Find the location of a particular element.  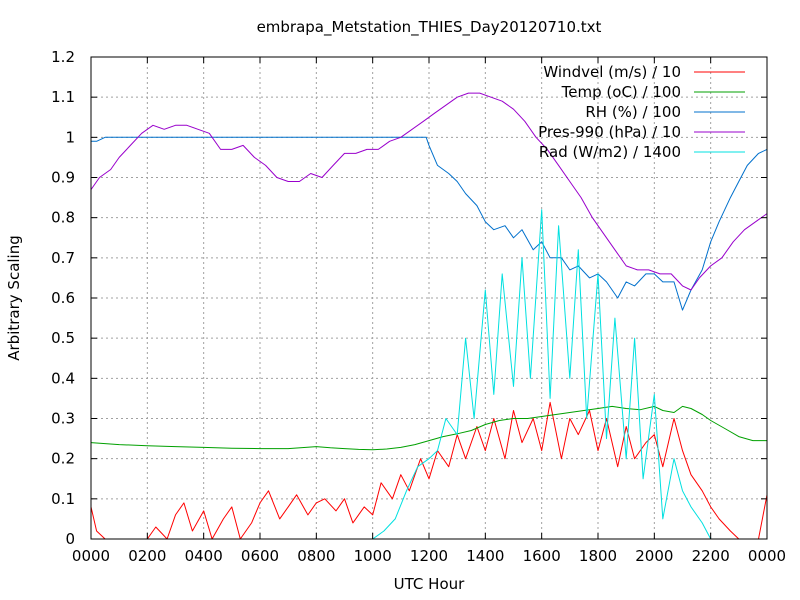

legend-label-1: Temp (oC) / 100 is located at coordinates (621, 92).